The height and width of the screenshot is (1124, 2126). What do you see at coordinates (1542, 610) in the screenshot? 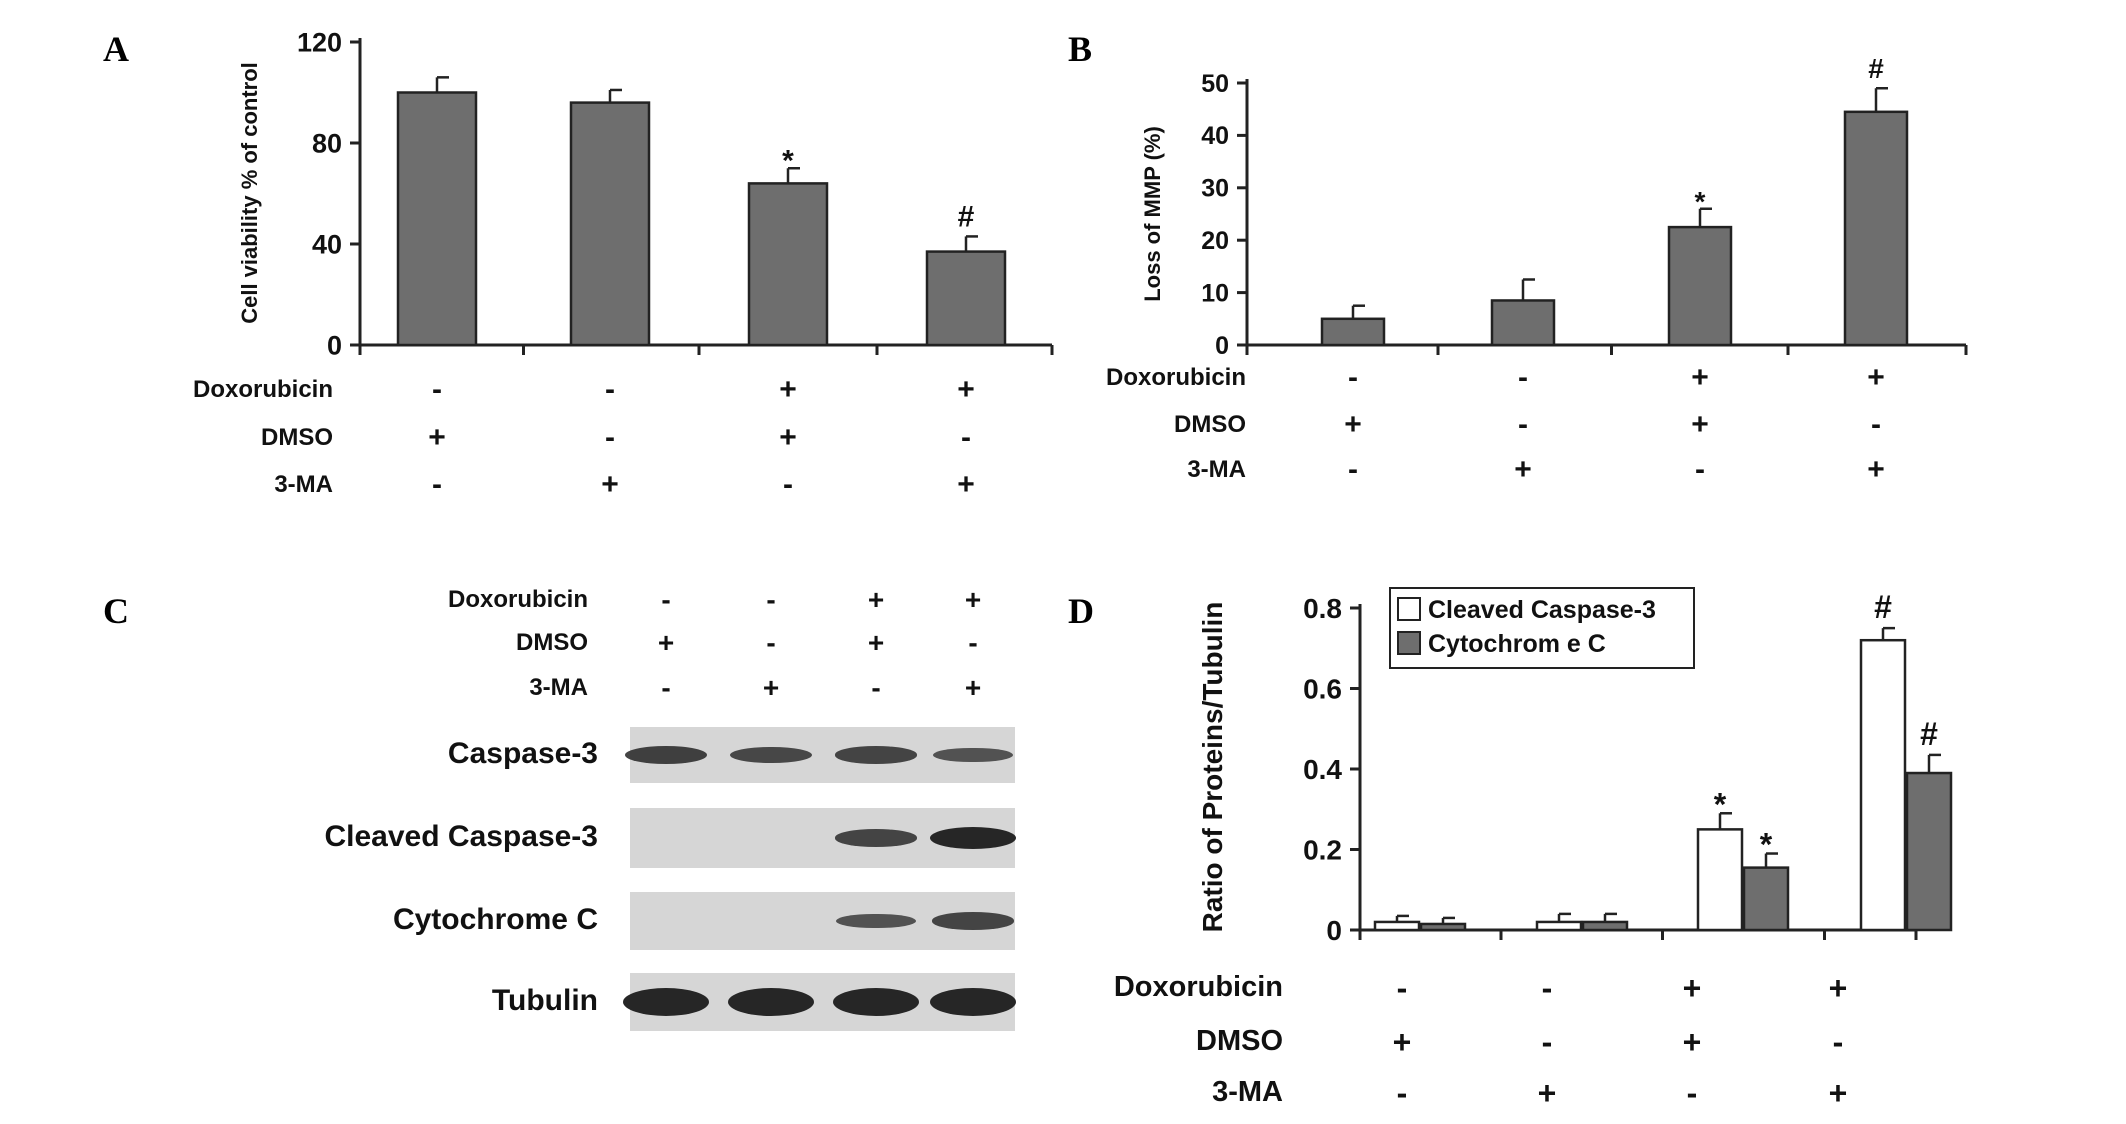
I see `chart-d-legend-label: Cleaved Caspase-3` at bounding box center [1542, 610].